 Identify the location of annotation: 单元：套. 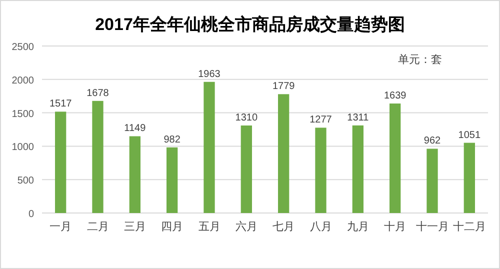
(420, 59).